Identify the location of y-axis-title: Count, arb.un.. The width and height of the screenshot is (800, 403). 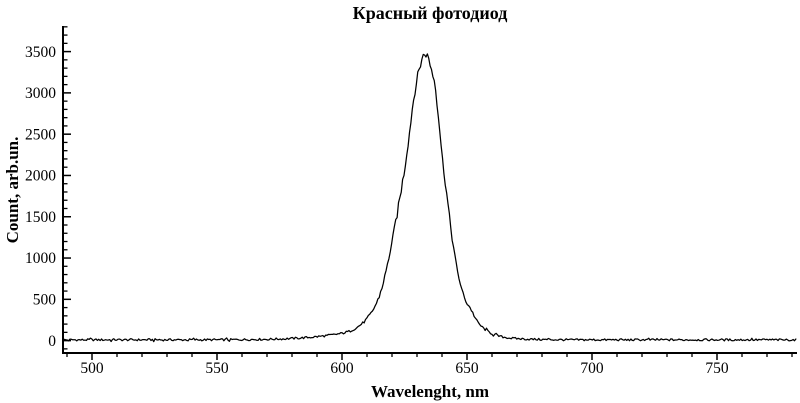
(12, 190).